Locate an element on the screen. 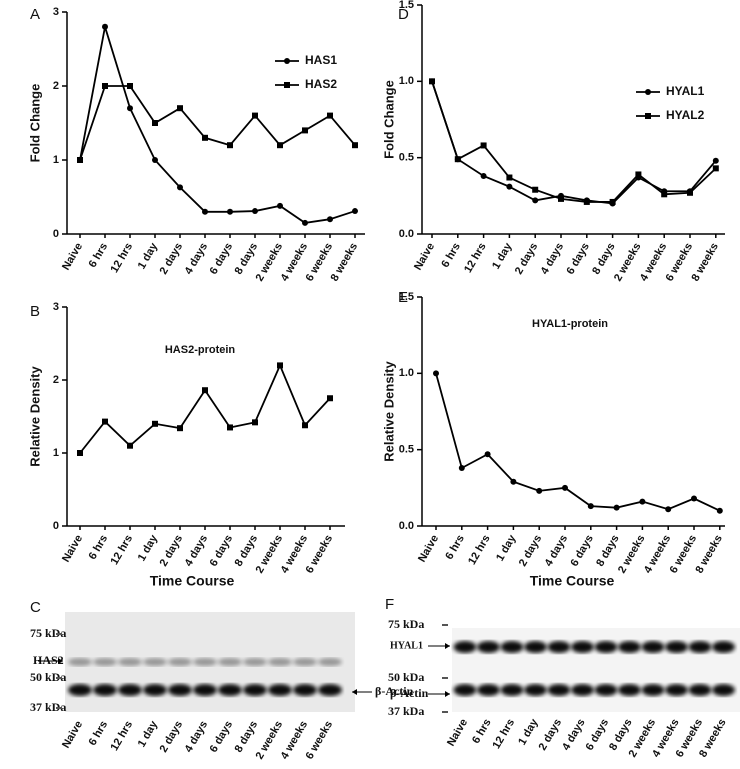  lane-label: 1 day is located at coordinates (528, 731).